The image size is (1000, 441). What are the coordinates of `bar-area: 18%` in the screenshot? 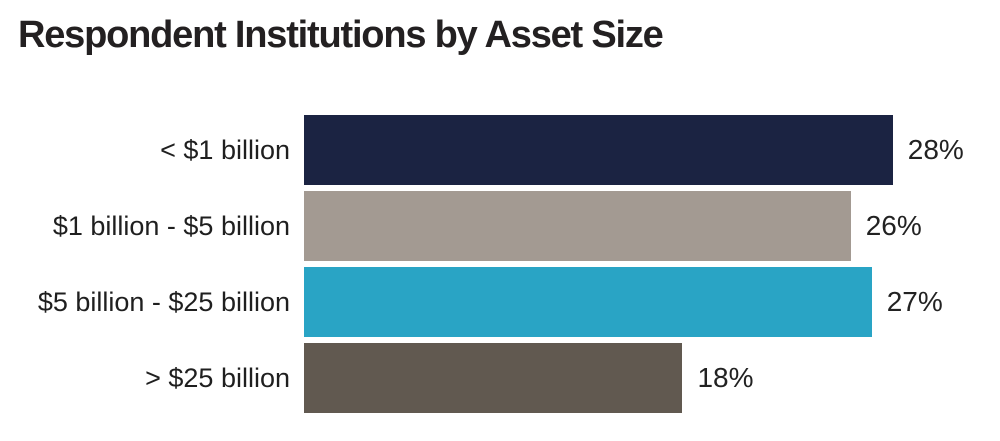 It's located at (652, 378).